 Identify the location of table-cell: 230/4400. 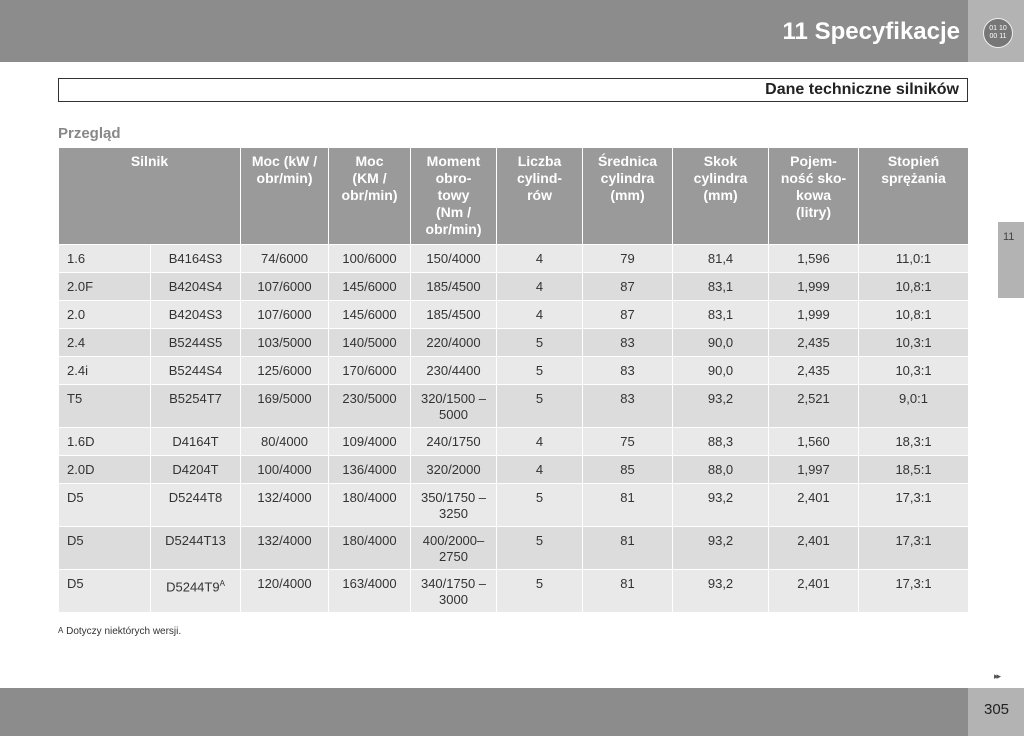
(454, 370).